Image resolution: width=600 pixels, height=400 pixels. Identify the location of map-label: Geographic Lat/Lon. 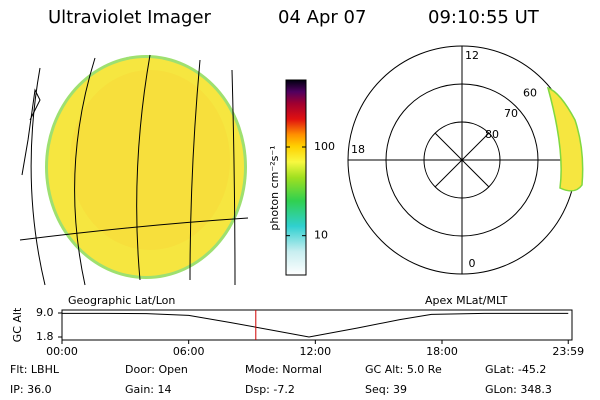
(121, 300).